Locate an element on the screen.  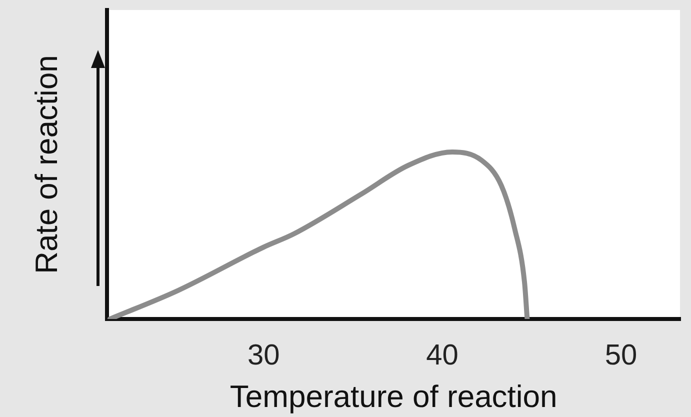
x-axis-title: Temperature of reaction is located at coordinates (394, 396).